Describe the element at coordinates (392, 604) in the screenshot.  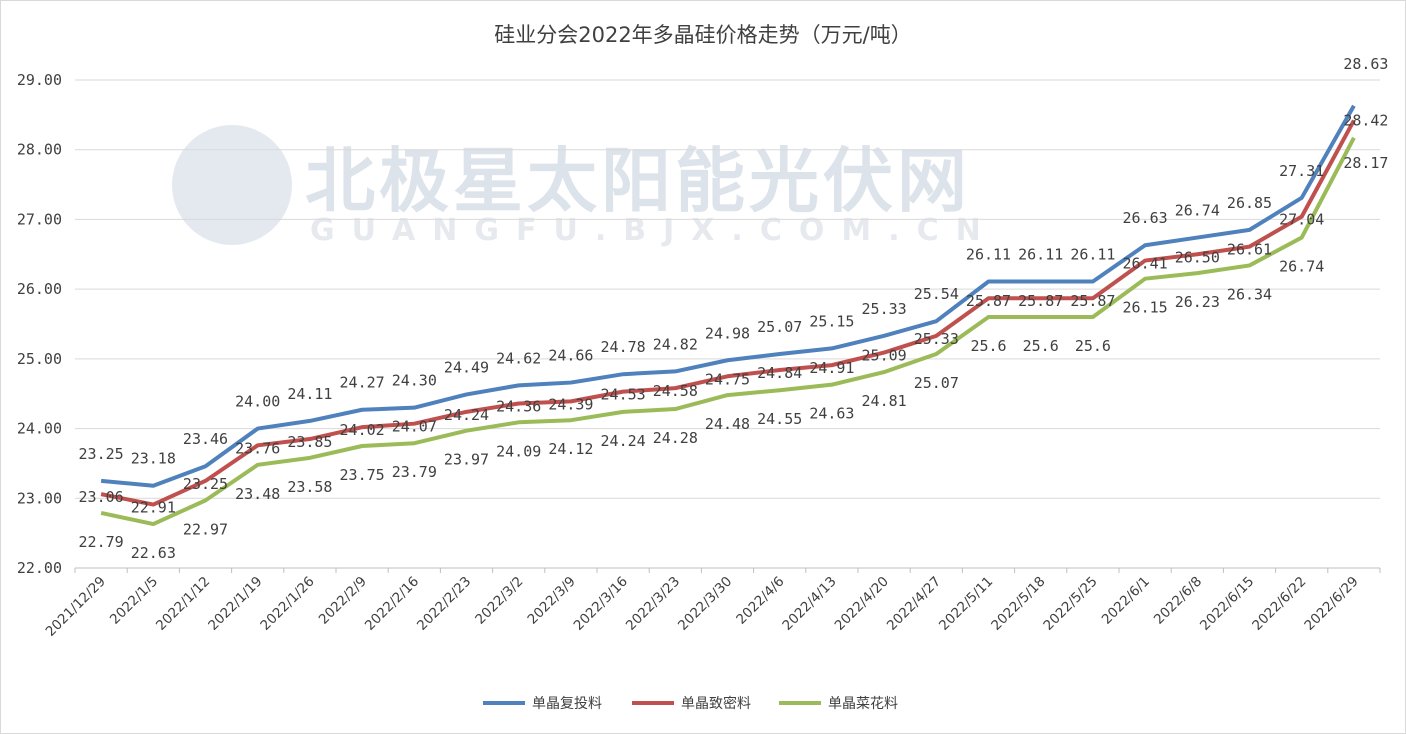
I see `x-tick-label: 2022/2/16` at that location.